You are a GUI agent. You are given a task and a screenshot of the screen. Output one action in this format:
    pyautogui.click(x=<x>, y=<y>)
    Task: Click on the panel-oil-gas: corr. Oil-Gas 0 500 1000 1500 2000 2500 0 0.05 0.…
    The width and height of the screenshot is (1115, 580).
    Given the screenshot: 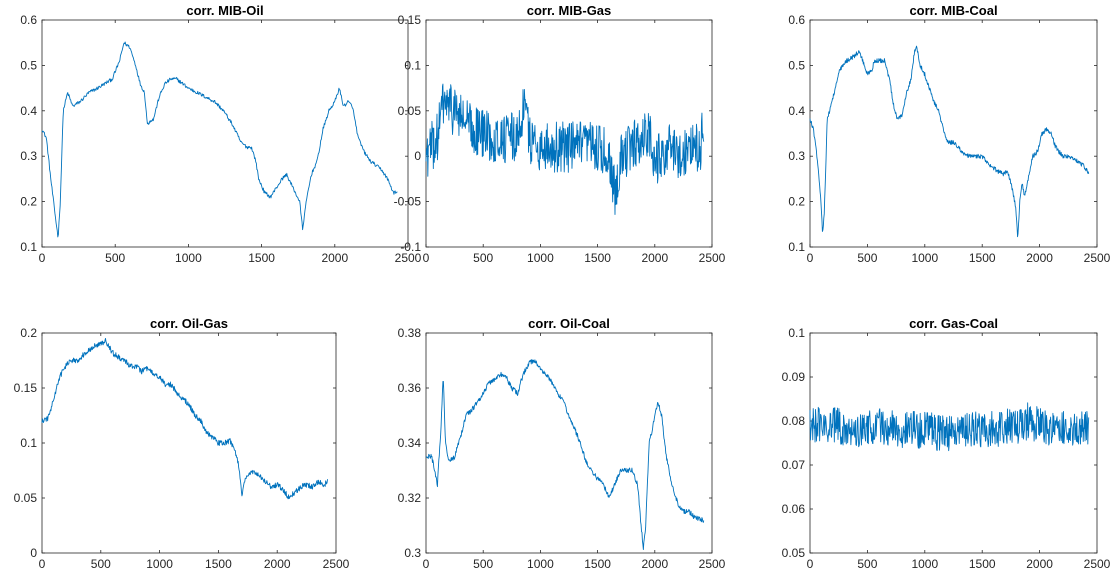 What is the action you would take?
    pyautogui.click(x=182, y=443)
    